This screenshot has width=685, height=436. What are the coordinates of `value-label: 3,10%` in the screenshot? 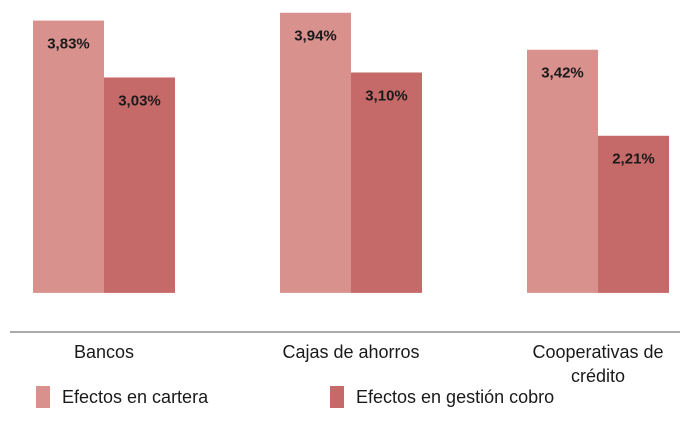 It's located at (386, 95).